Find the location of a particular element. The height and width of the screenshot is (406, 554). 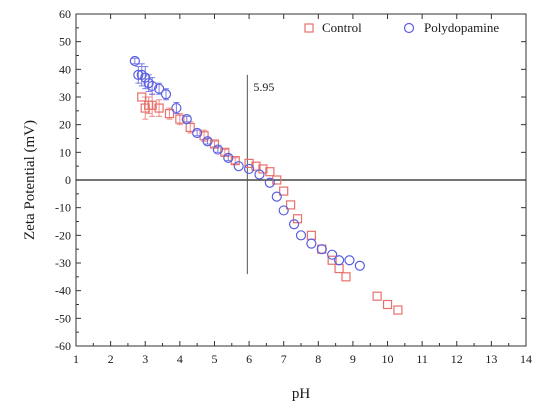

legend: Control Polydopamine is located at coordinates (401, 27).